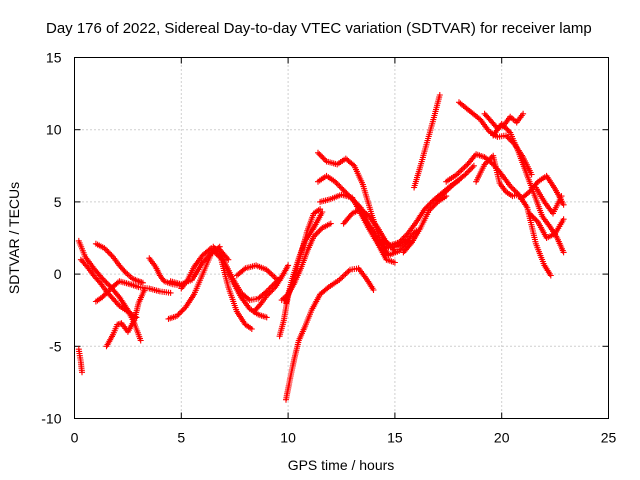 The height and width of the screenshot is (480, 640). Describe the element at coordinates (395, 438) in the screenshot. I see `x-tick-label: 15` at that location.